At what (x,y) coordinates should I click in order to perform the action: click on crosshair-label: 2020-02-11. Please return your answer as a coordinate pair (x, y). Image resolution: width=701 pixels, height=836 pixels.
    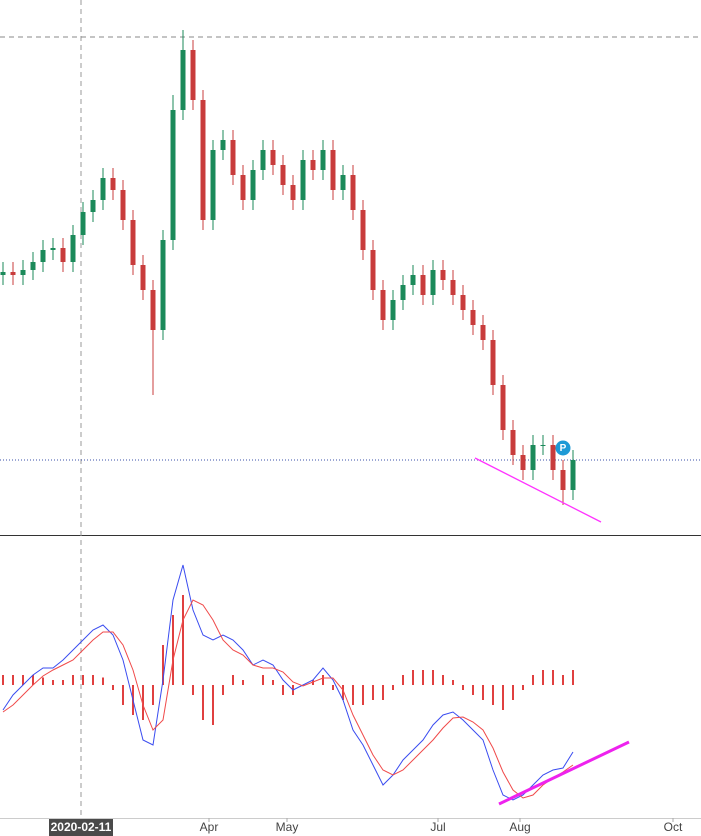
    Looking at the image, I should click on (81, 827).